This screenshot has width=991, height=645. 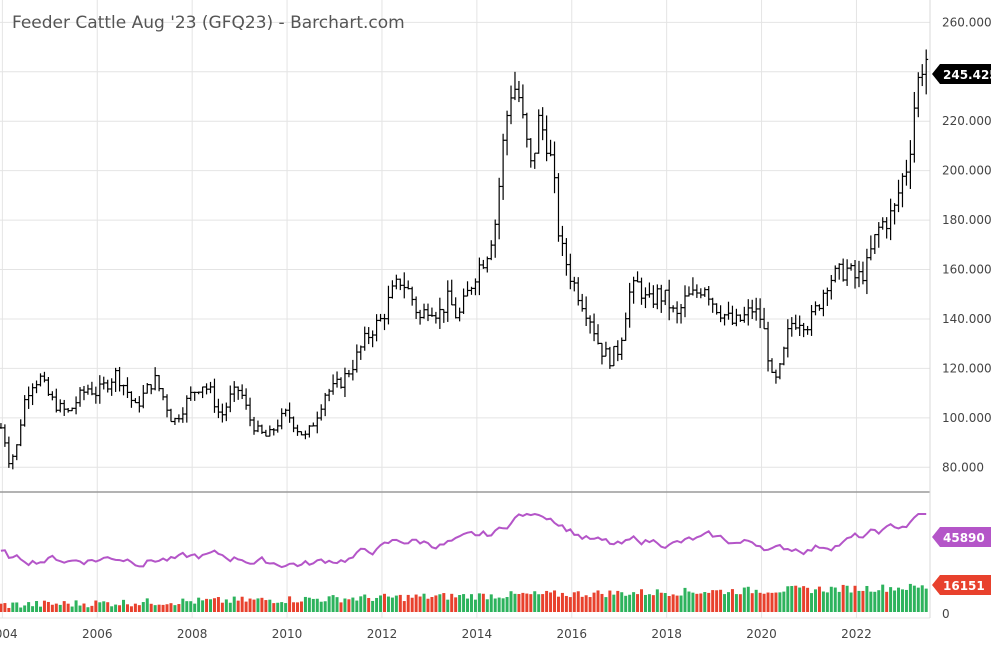 I want to click on x-tick-label: 2016, so click(x=571, y=634).